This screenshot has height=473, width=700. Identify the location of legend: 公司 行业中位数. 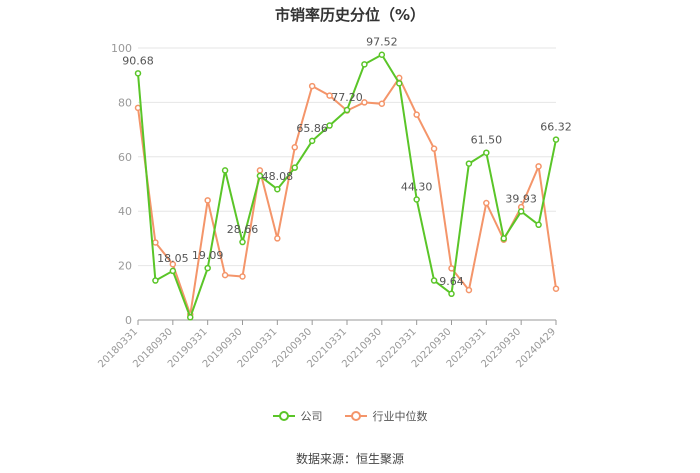
(350, 416).